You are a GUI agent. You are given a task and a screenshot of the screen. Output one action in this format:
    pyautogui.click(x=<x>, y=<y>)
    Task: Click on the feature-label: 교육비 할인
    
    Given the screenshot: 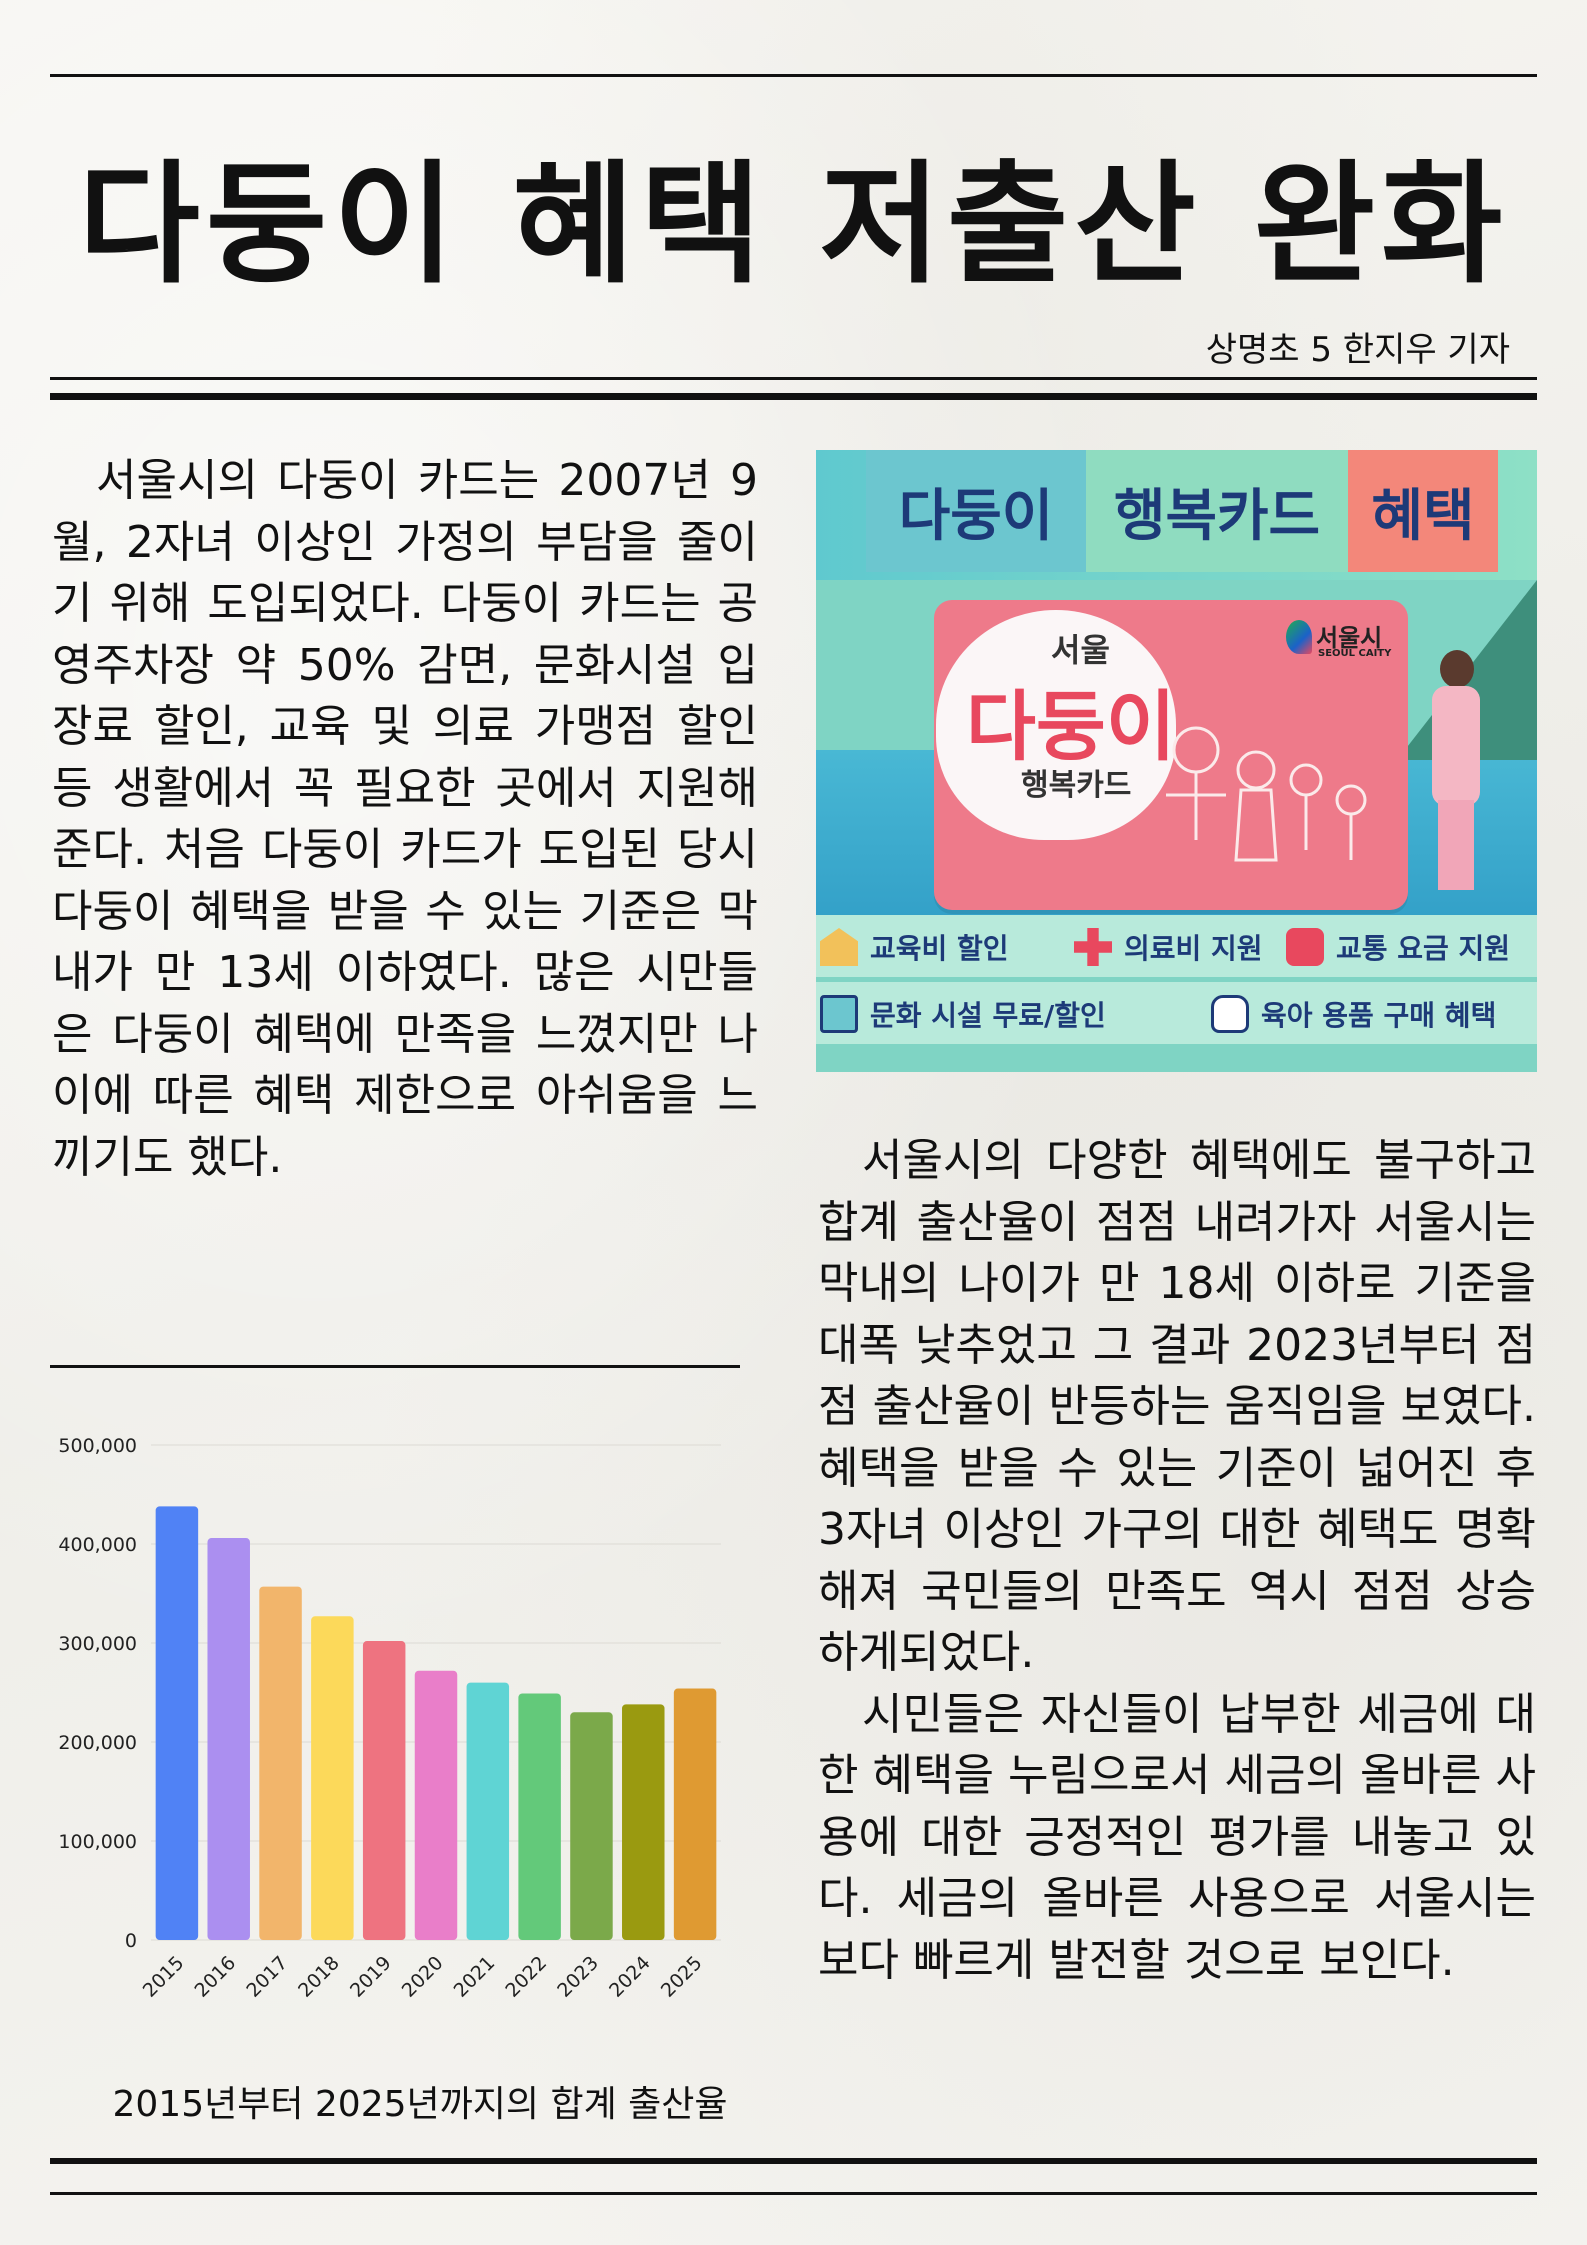 What is the action you would take?
    pyautogui.click(x=939, y=948)
    